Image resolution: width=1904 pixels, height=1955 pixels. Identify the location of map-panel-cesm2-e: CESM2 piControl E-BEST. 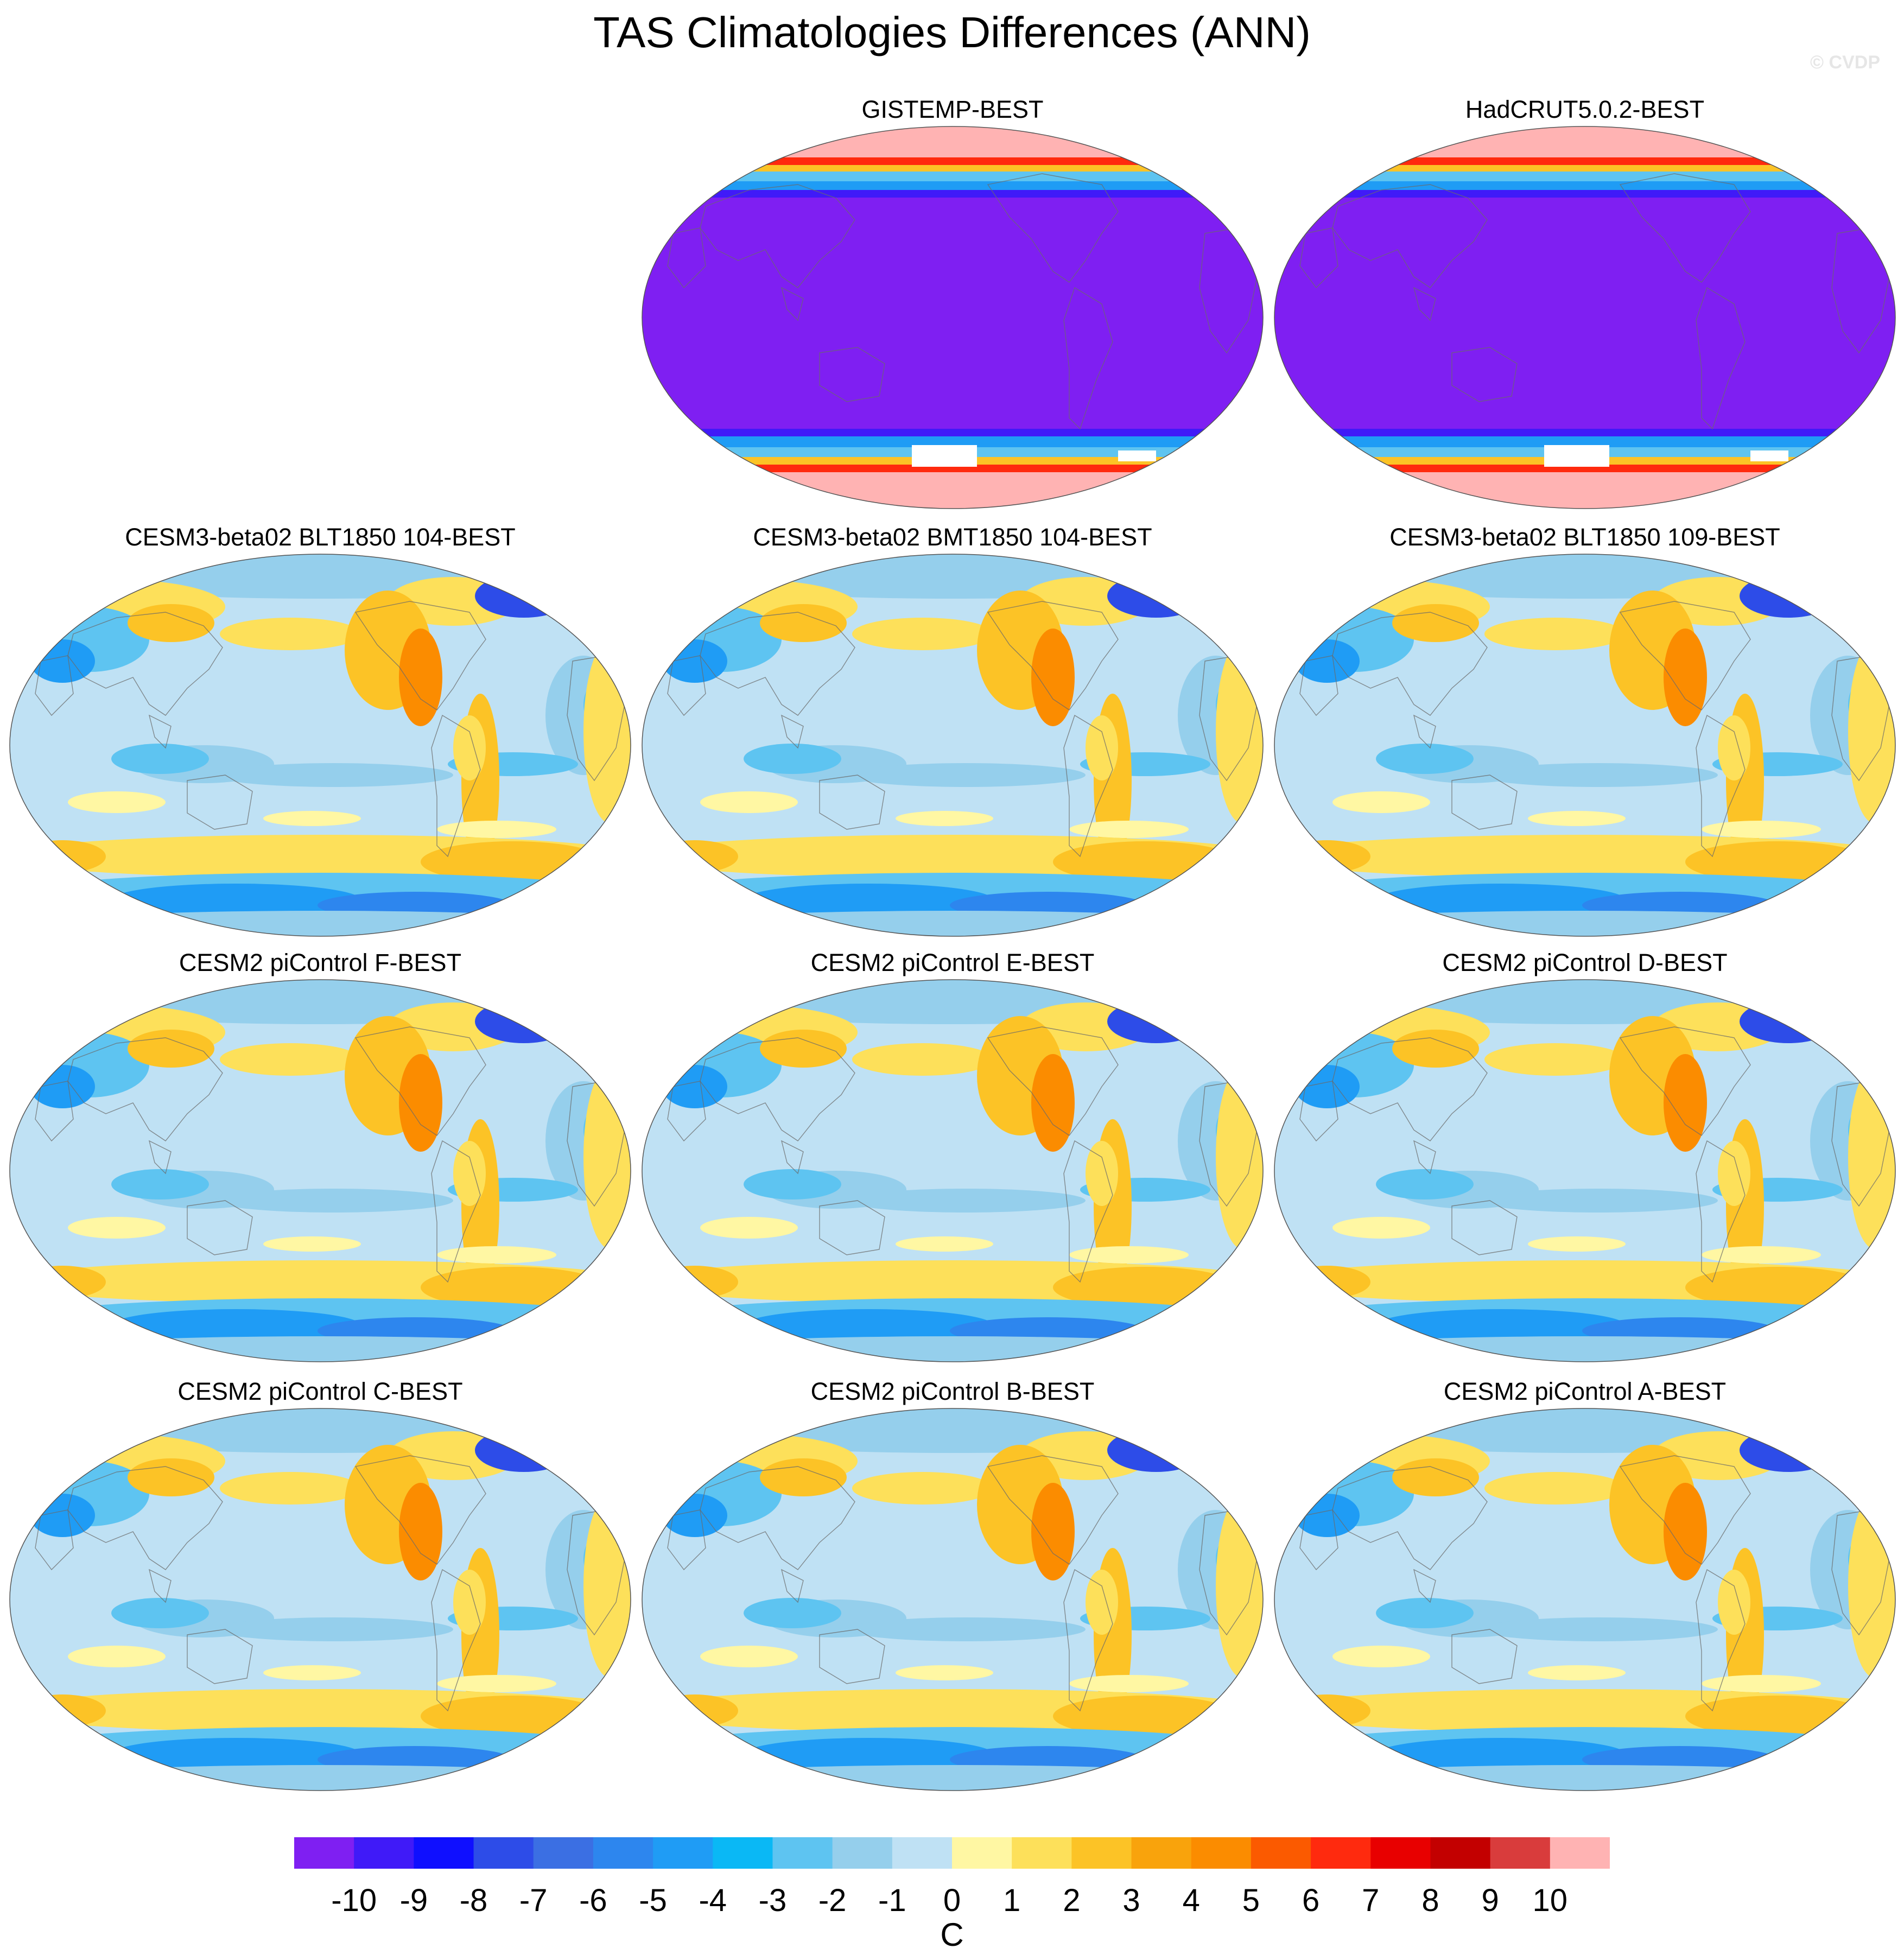
(952, 1158).